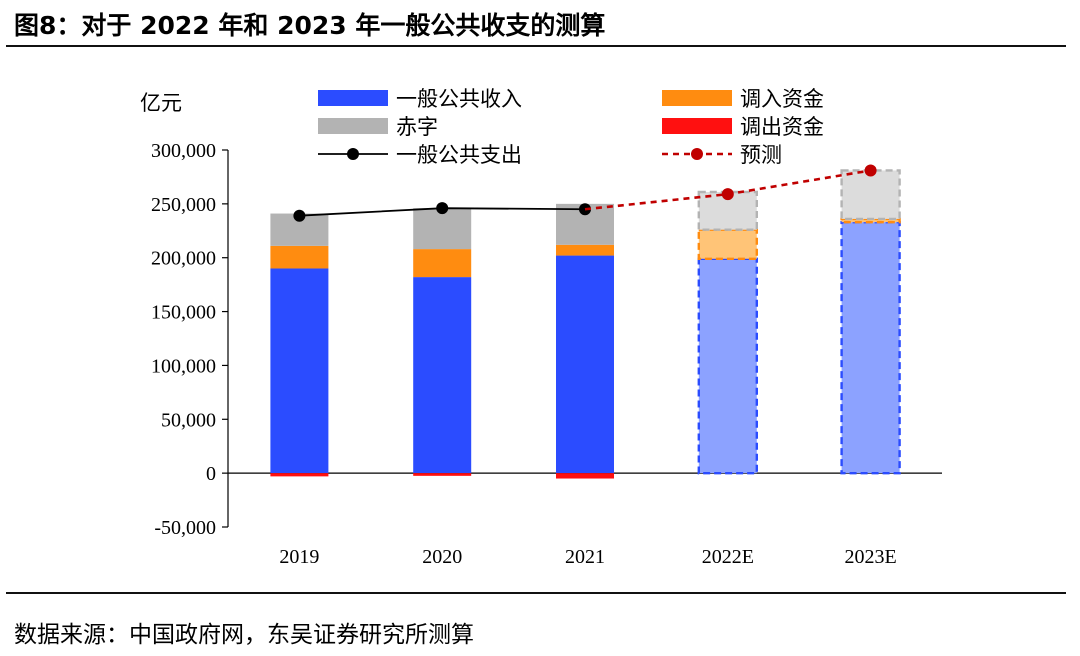 Image resolution: width=1080 pixels, height=656 pixels. What do you see at coordinates (211, 474) in the screenshot?
I see `y-tick-label: 0` at bounding box center [211, 474].